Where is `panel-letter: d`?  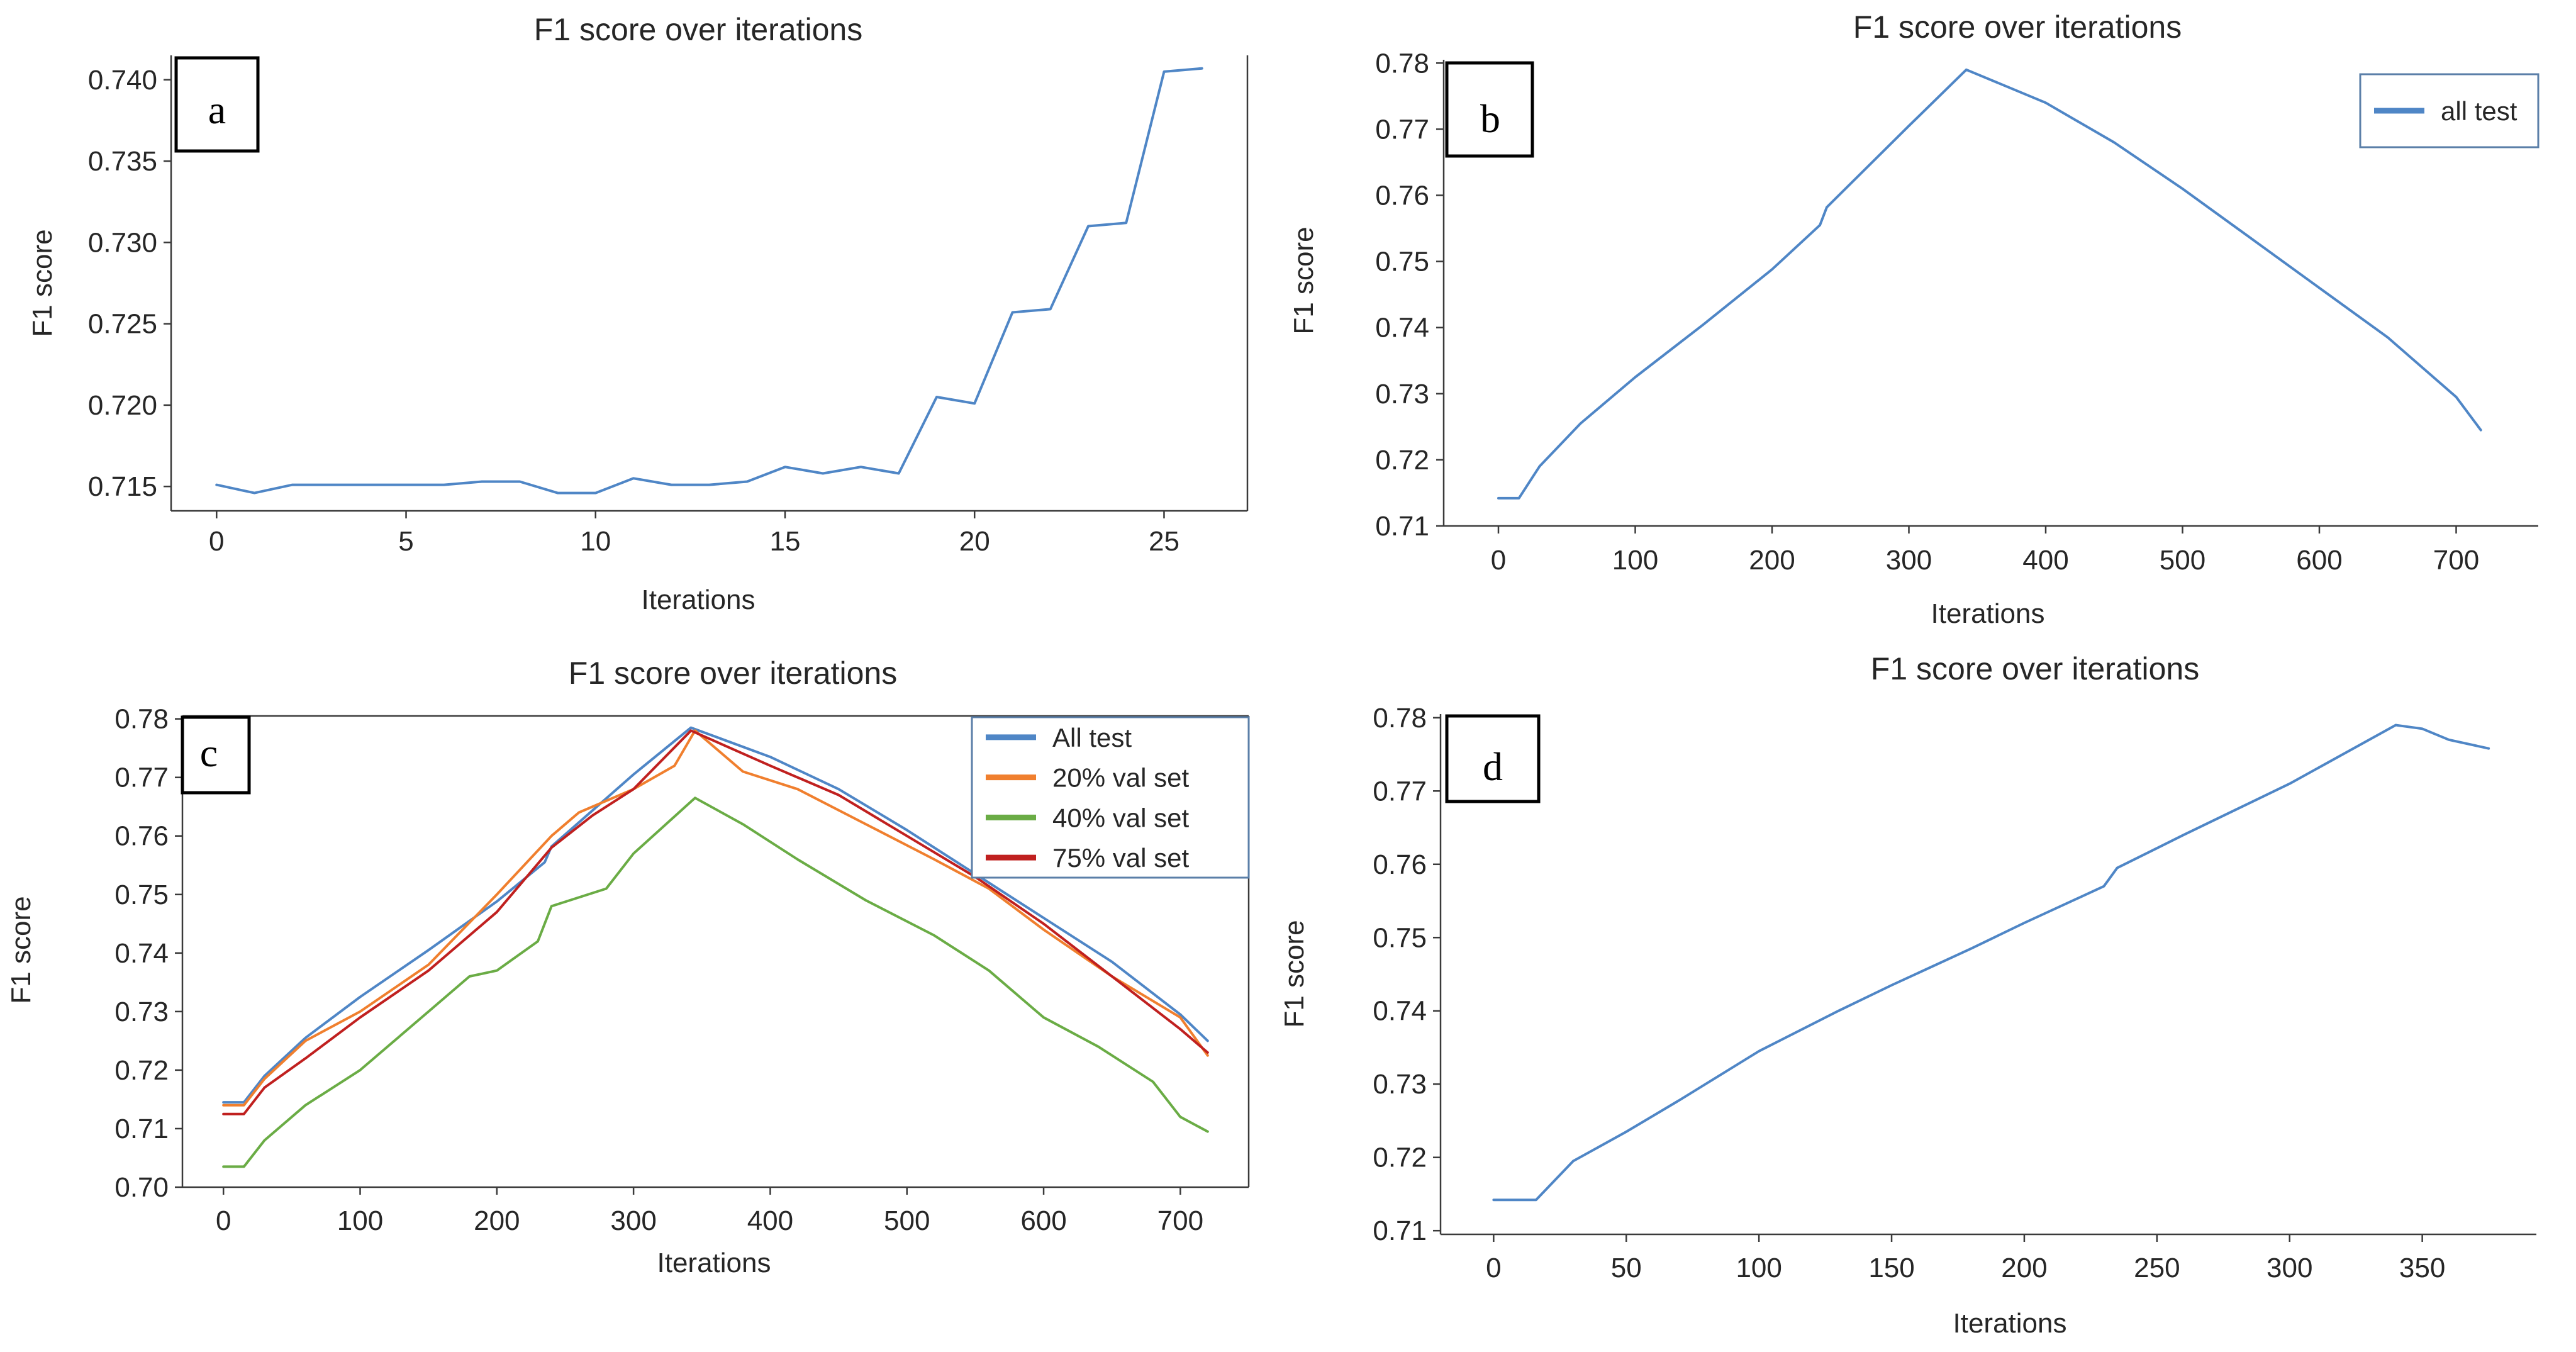 panel-letter: d is located at coordinates (1493, 766).